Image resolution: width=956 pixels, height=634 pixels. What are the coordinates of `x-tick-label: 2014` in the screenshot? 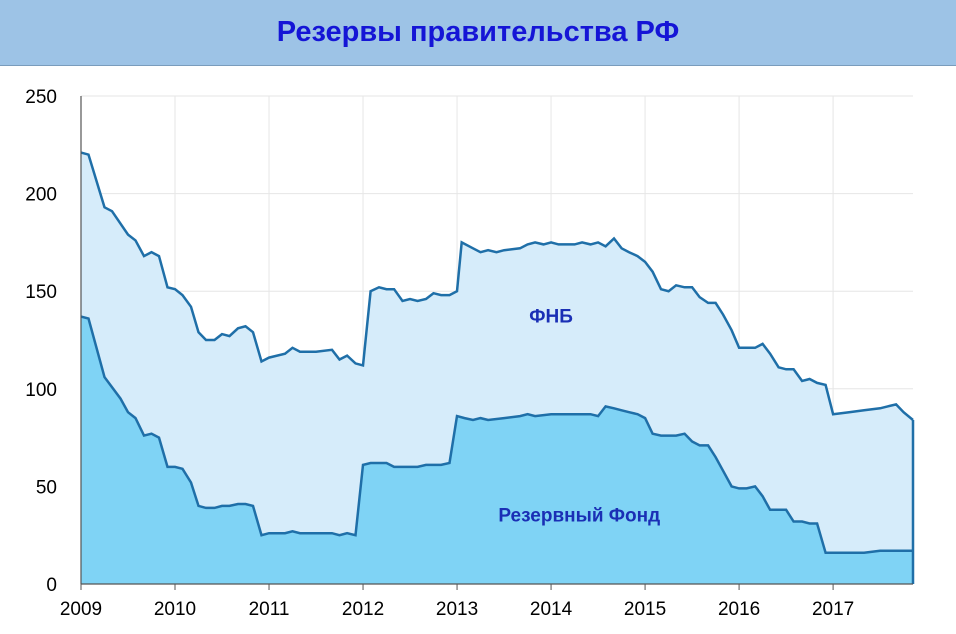 It's located at (551, 609).